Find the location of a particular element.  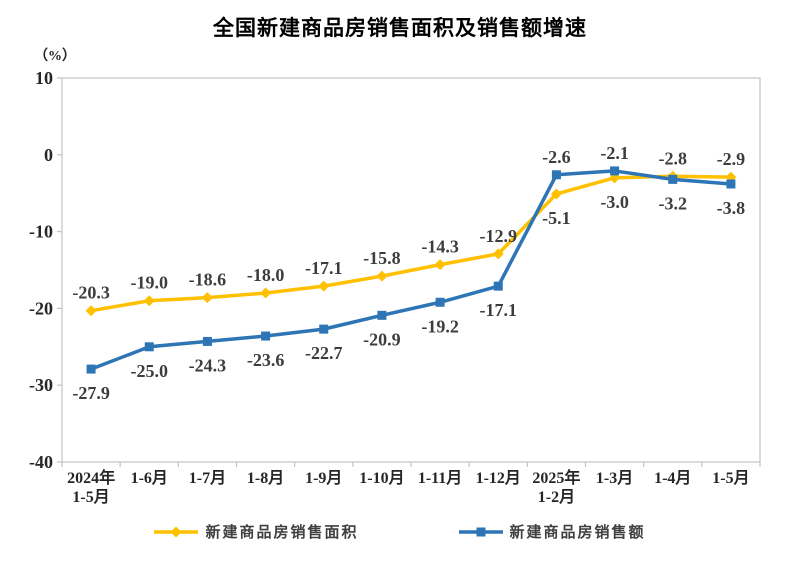

sales-amount-data-label: -19.2 is located at coordinates (440, 326).